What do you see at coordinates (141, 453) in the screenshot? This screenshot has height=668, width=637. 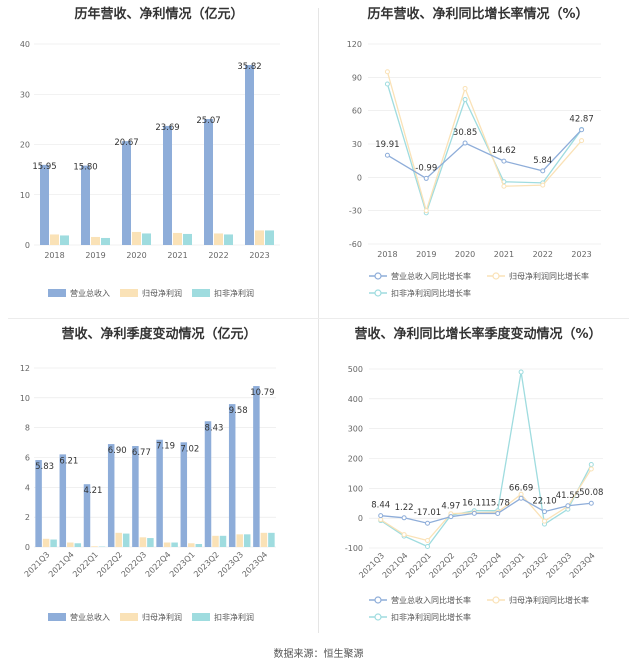 I see `data-label: 6.77` at bounding box center [141, 453].